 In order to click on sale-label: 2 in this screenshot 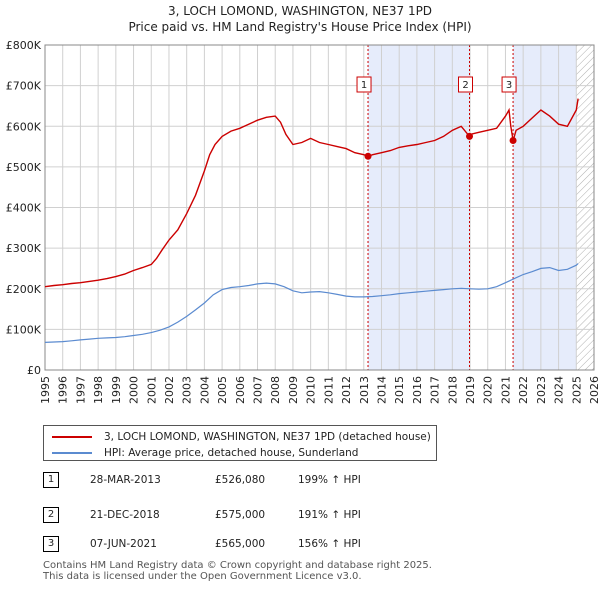, I will do `click(465, 85)`.